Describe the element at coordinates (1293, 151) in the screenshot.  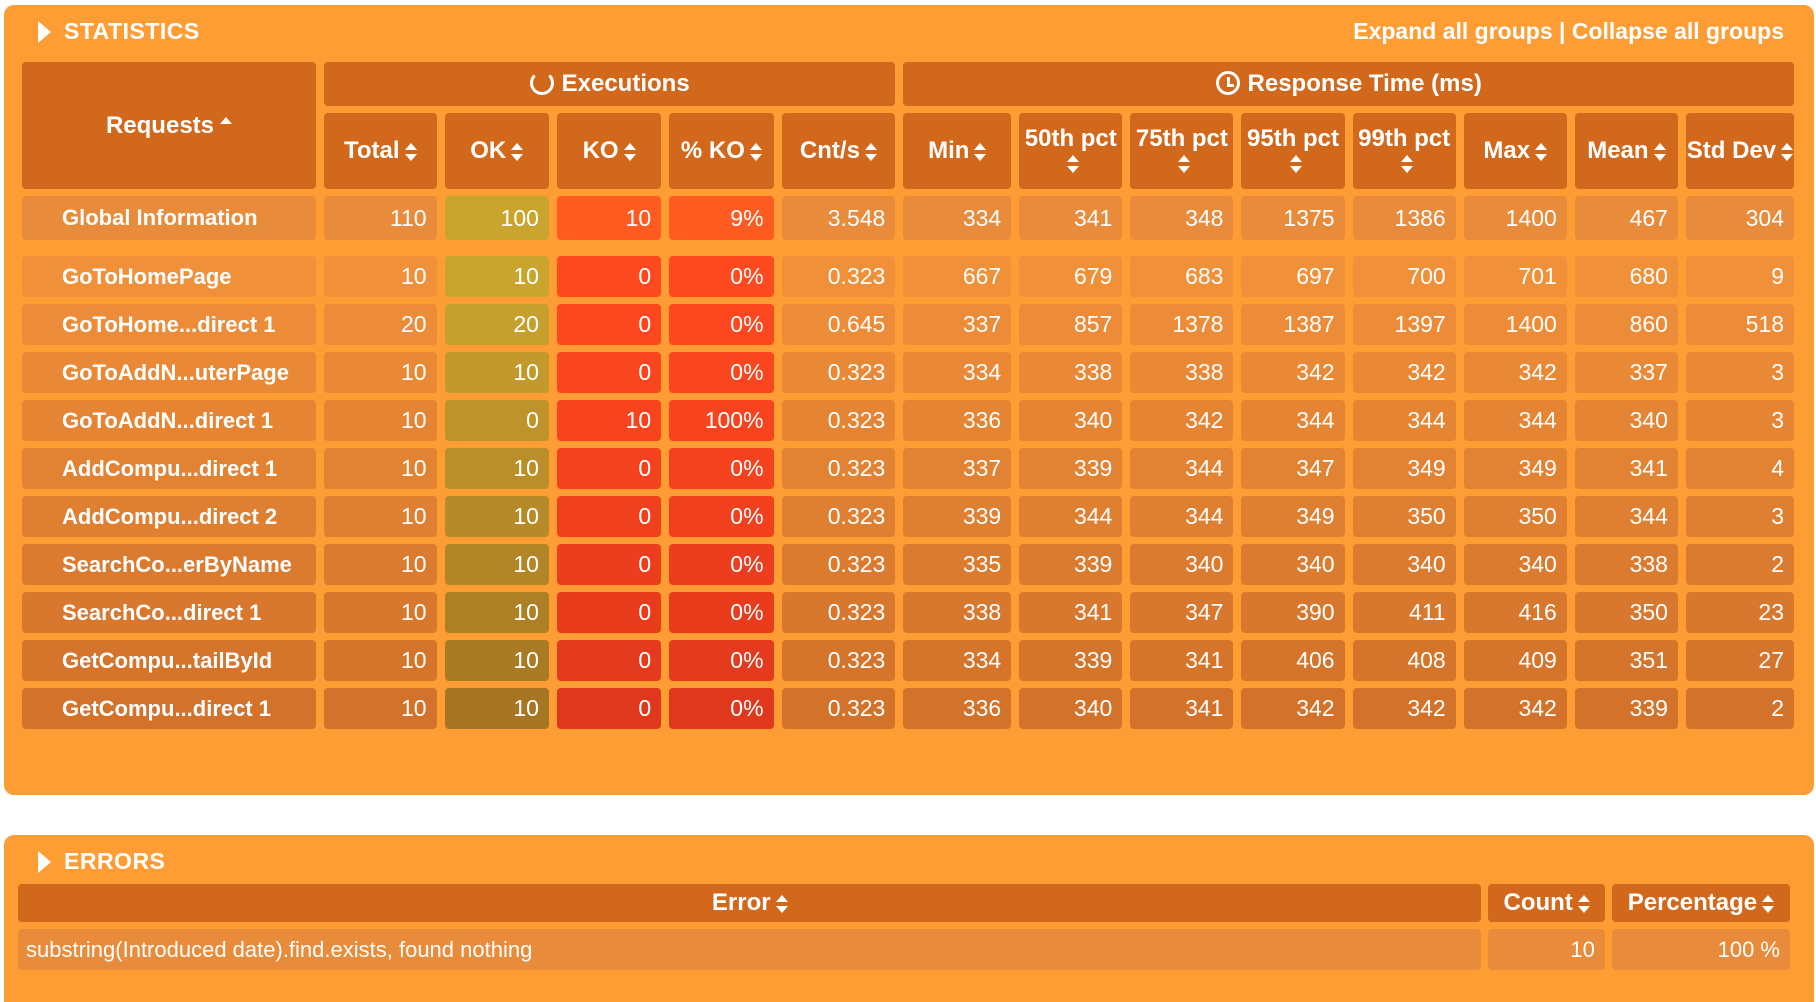
I see `column-header-95th-pct: 95th pct` at that location.